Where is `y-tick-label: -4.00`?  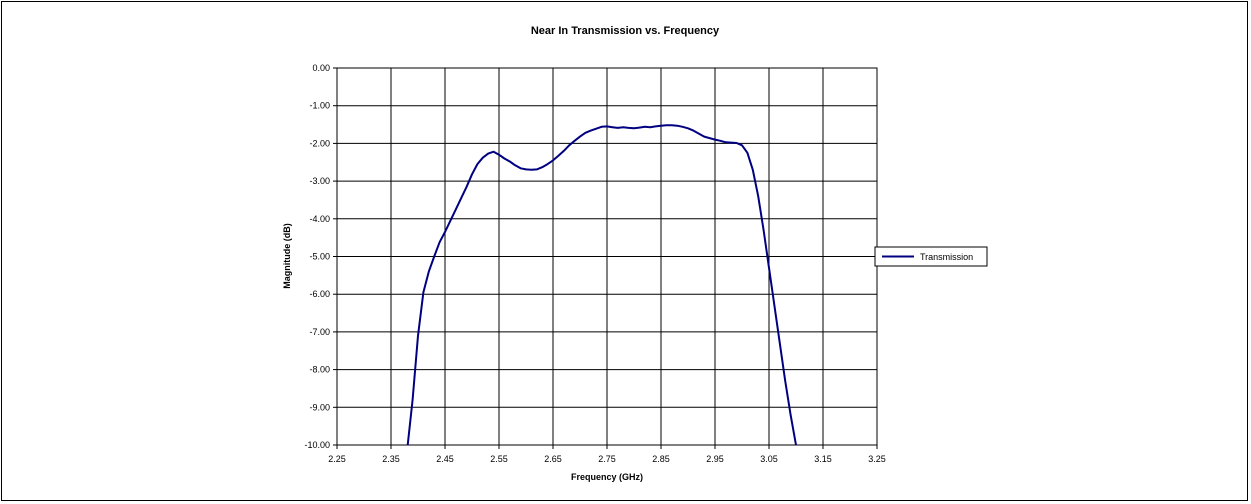
y-tick-label: -4.00 is located at coordinates (319, 219).